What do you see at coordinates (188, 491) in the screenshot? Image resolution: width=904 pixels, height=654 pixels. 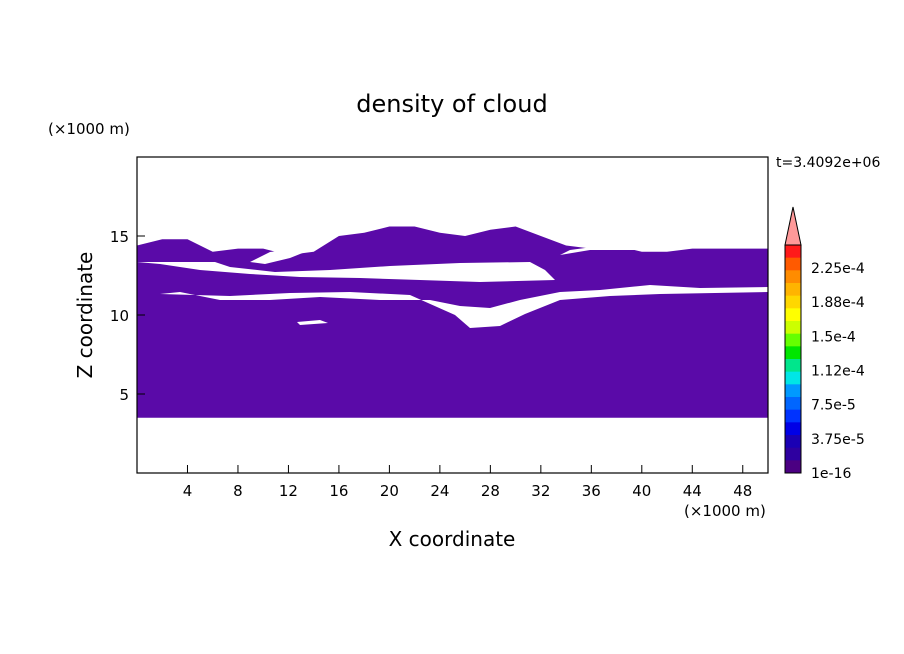 I see `x-tick-label: 4` at bounding box center [188, 491].